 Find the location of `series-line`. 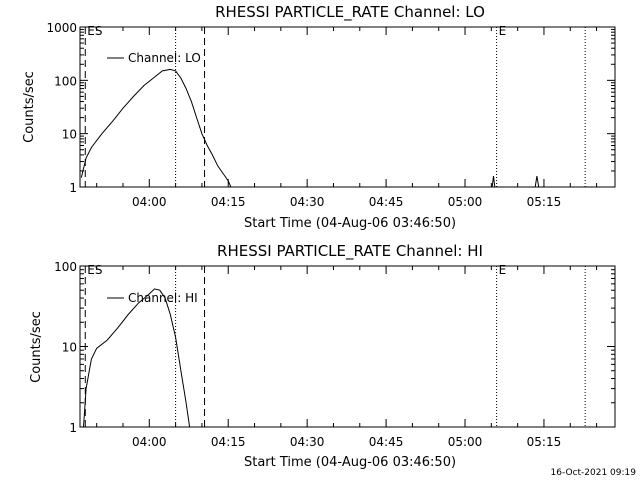

series-line is located at coordinates (137, 358).